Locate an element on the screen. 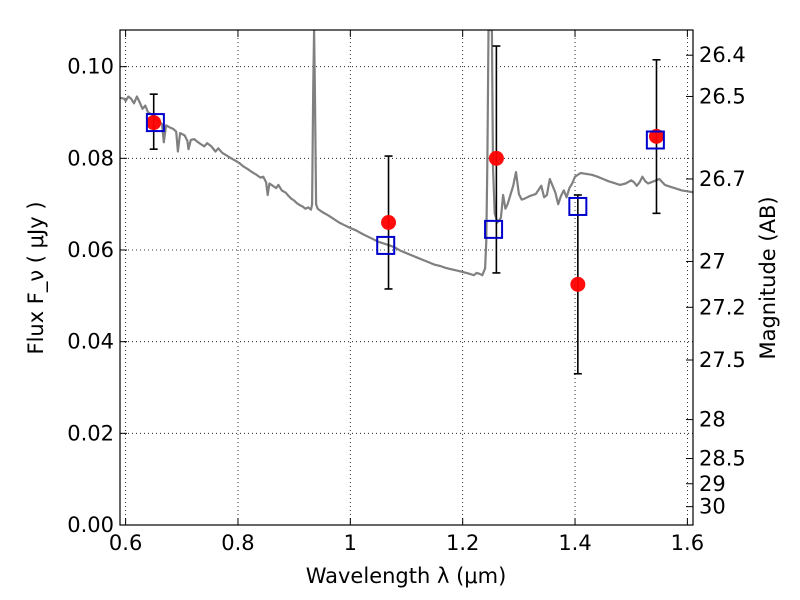 This screenshot has width=800, height=600. x-tick-label: 1 is located at coordinates (350, 543).